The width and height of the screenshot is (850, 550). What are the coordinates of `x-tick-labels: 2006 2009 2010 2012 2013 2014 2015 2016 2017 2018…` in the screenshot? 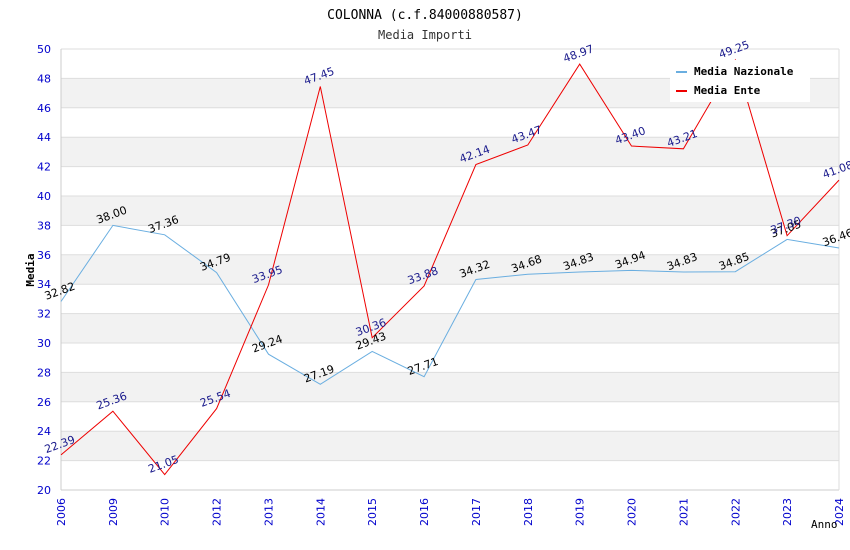 It's located at (450, 512).